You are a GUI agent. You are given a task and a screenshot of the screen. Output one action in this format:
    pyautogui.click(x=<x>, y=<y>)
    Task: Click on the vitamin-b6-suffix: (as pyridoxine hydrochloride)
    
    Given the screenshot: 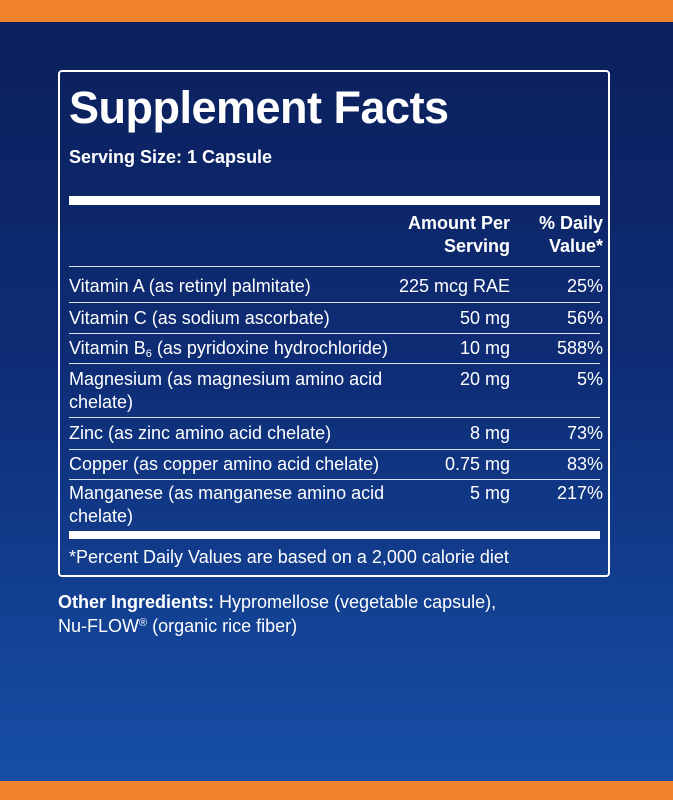 What is the action you would take?
    pyautogui.click(x=269, y=348)
    